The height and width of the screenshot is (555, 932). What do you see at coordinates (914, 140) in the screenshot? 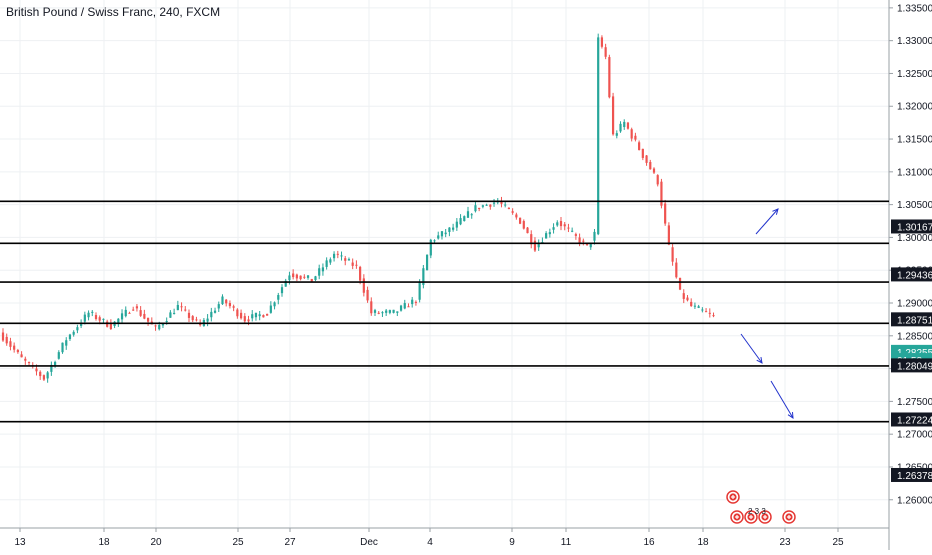
I see `y-tick-label: 1.31500` at bounding box center [914, 140].